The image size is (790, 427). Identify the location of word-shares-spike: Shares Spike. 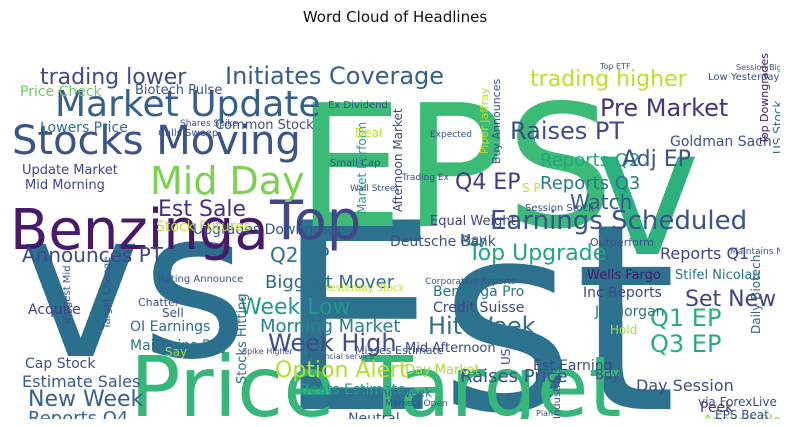
(209, 124).